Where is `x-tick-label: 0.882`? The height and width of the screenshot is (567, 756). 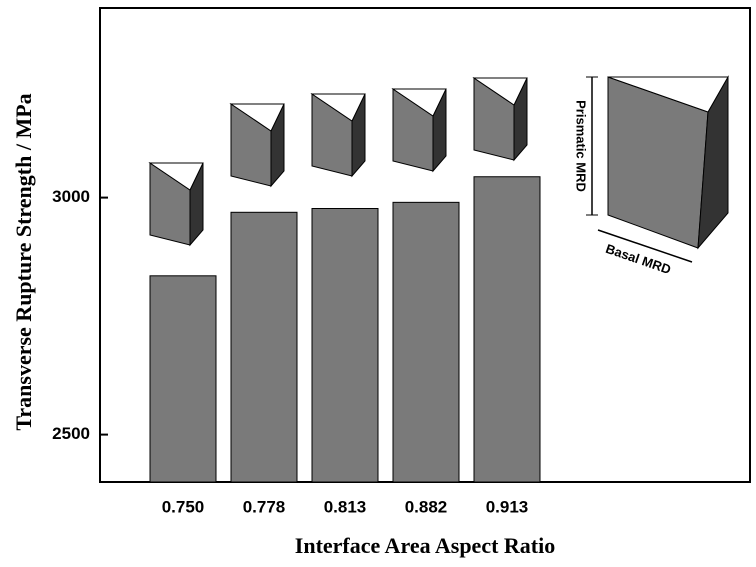 x-tick-label: 0.882 is located at coordinates (426, 506).